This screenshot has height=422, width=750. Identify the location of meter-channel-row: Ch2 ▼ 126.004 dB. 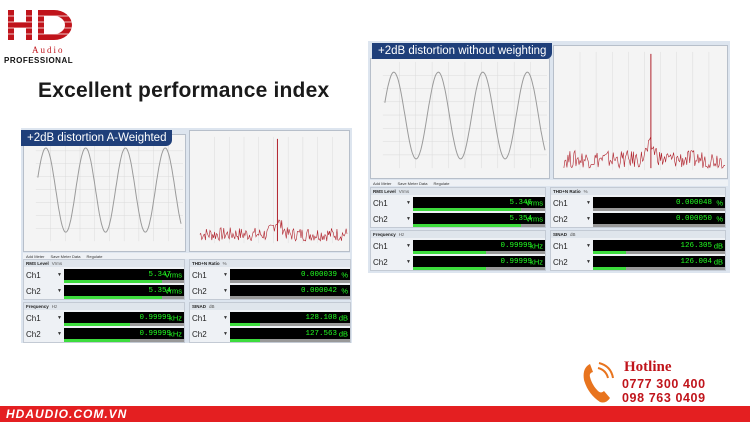
(638, 263).